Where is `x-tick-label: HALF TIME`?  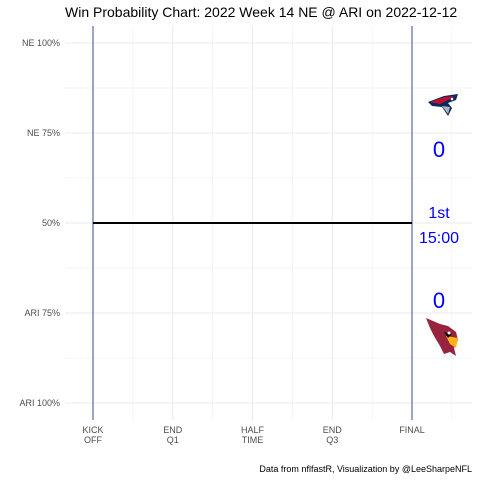 x-tick-label: HALF TIME is located at coordinates (253, 435).